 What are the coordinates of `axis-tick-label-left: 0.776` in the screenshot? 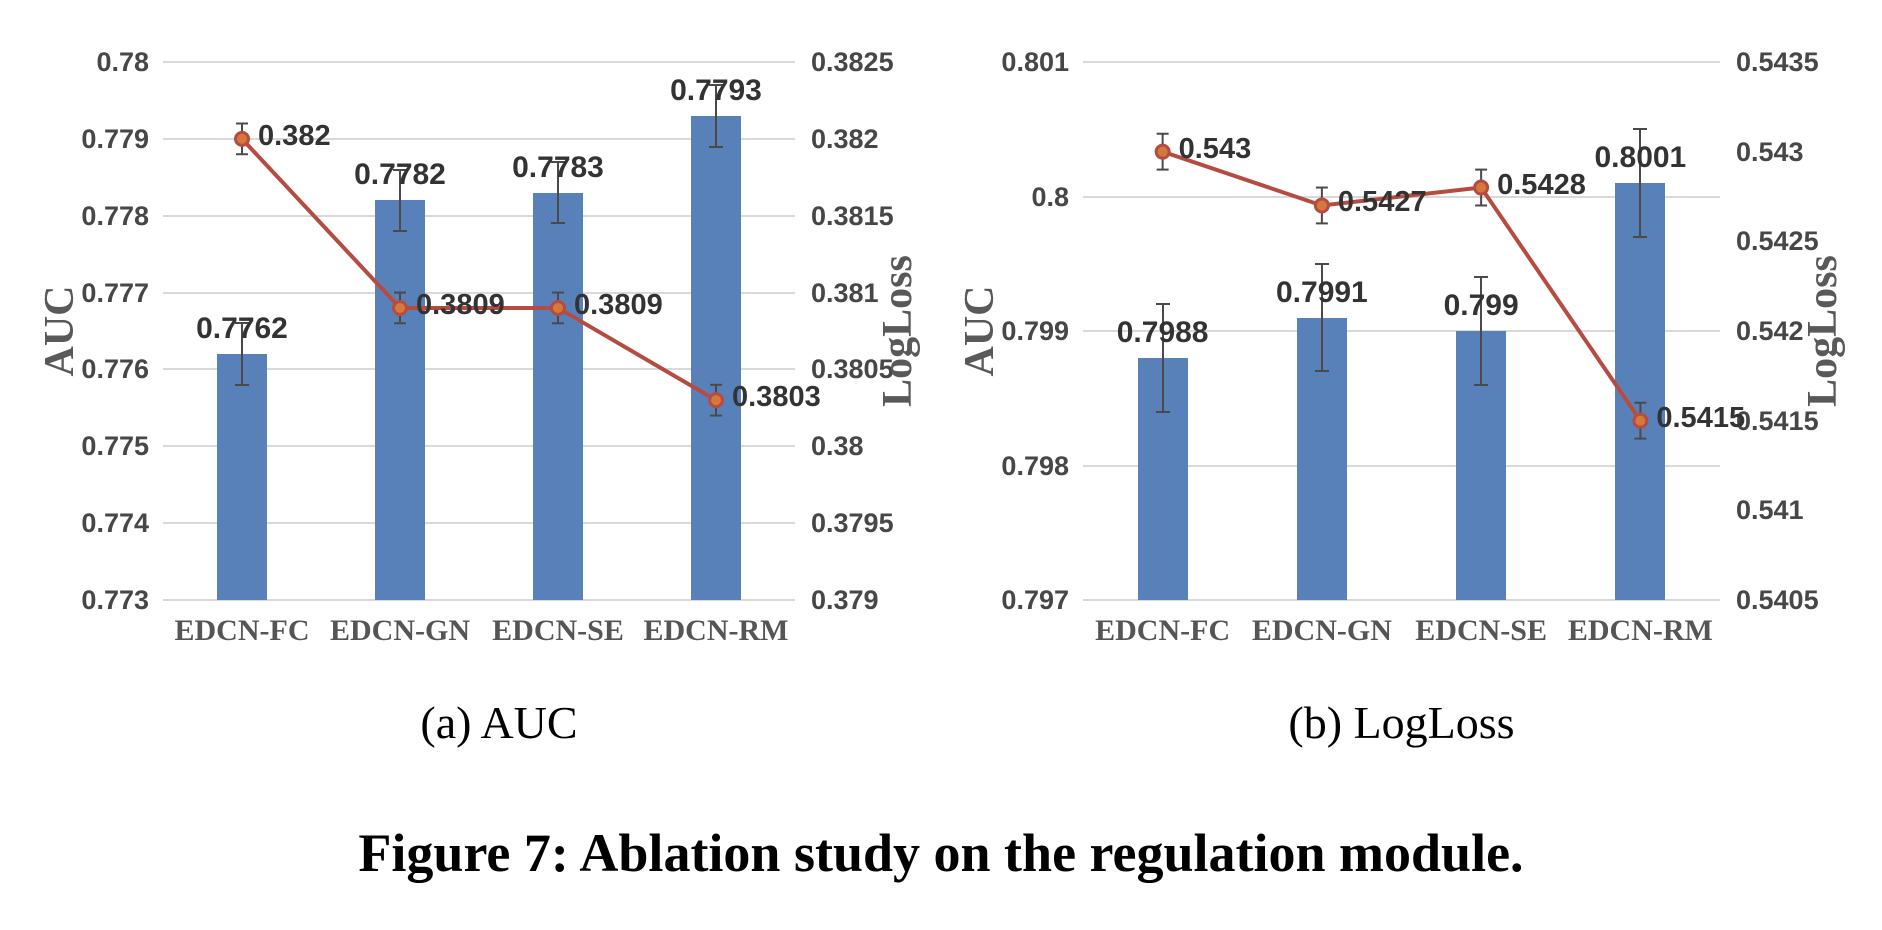 It's located at (115, 369).